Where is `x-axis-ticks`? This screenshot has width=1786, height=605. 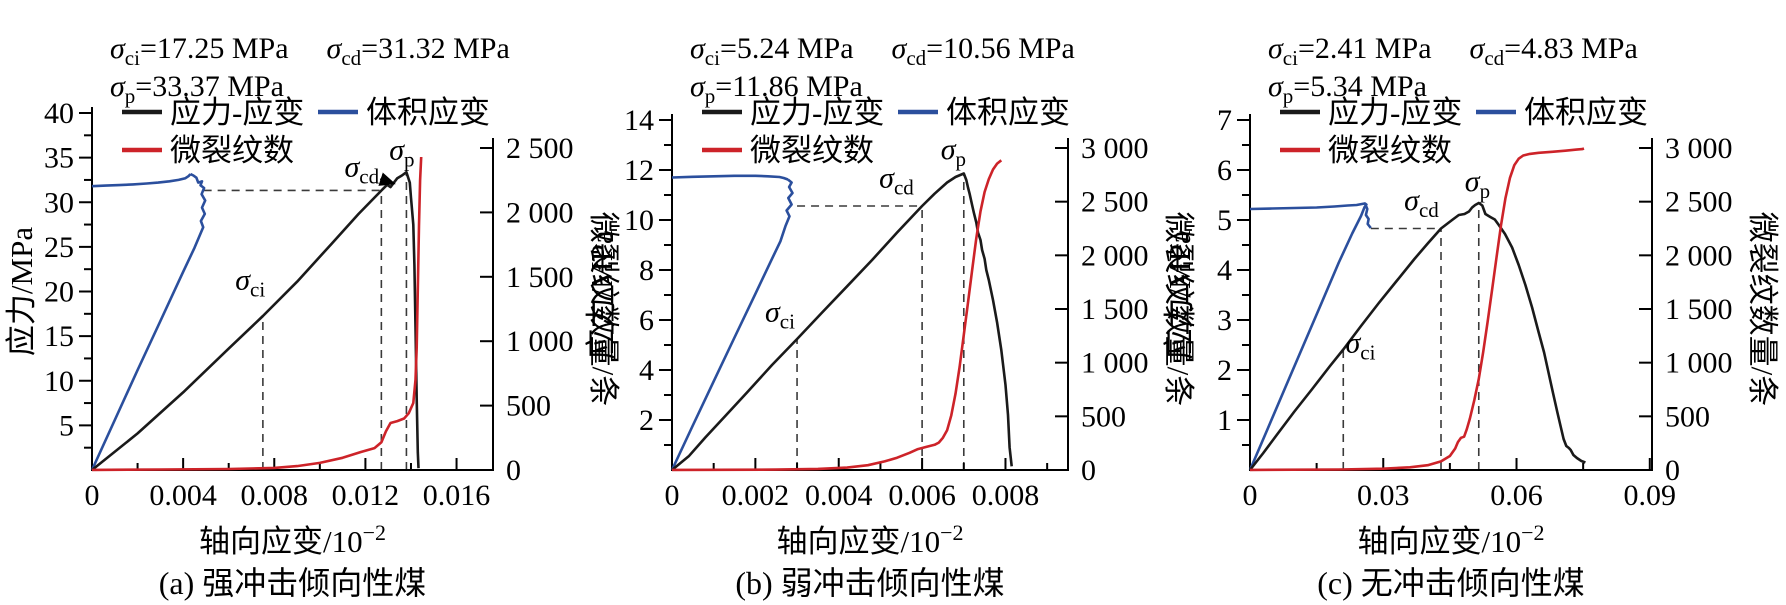
x-axis-ticks is located at coordinates (880, 464).